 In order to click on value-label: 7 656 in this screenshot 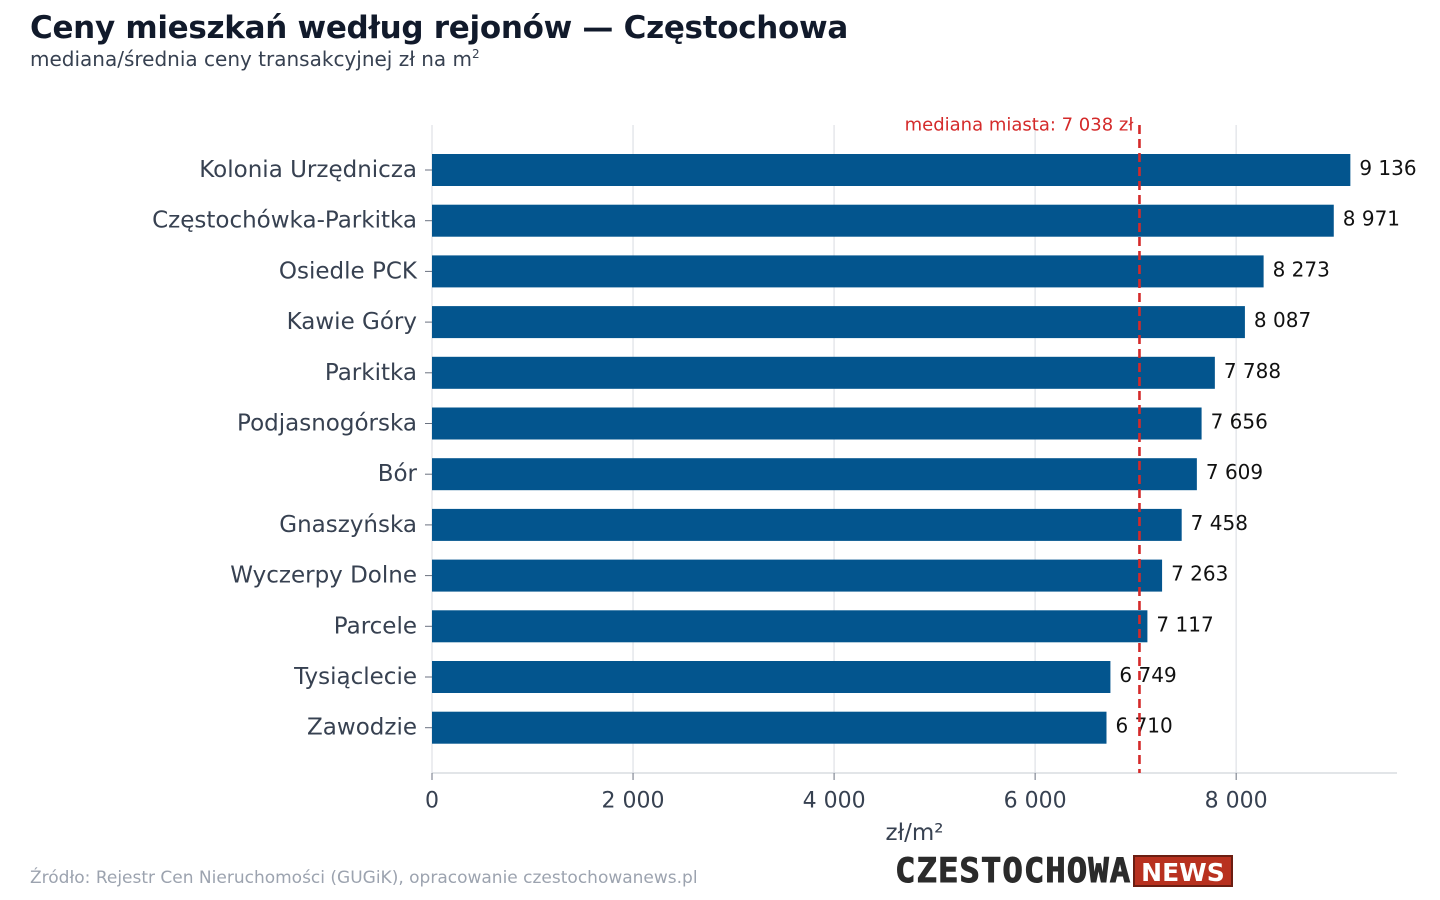, I will do `click(1239, 422)`.